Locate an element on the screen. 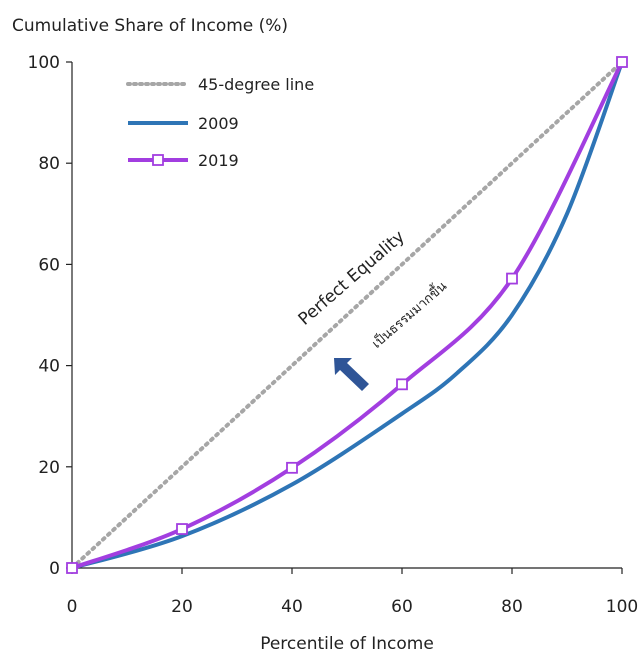 This screenshot has width=643, height=655. legend-marker-2019 is located at coordinates (158, 160).